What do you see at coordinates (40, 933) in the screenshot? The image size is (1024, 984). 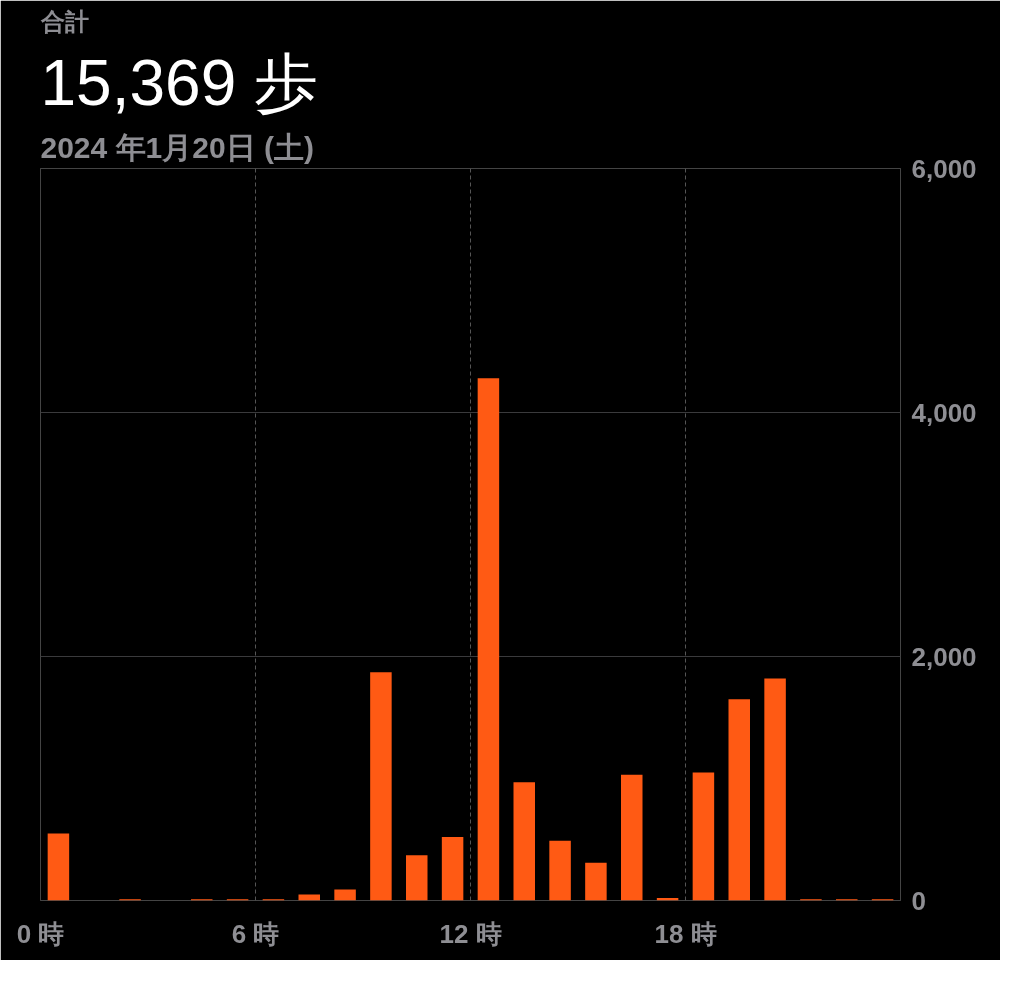 I see `x-tick-label: 0 時` at bounding box center [40, 933].